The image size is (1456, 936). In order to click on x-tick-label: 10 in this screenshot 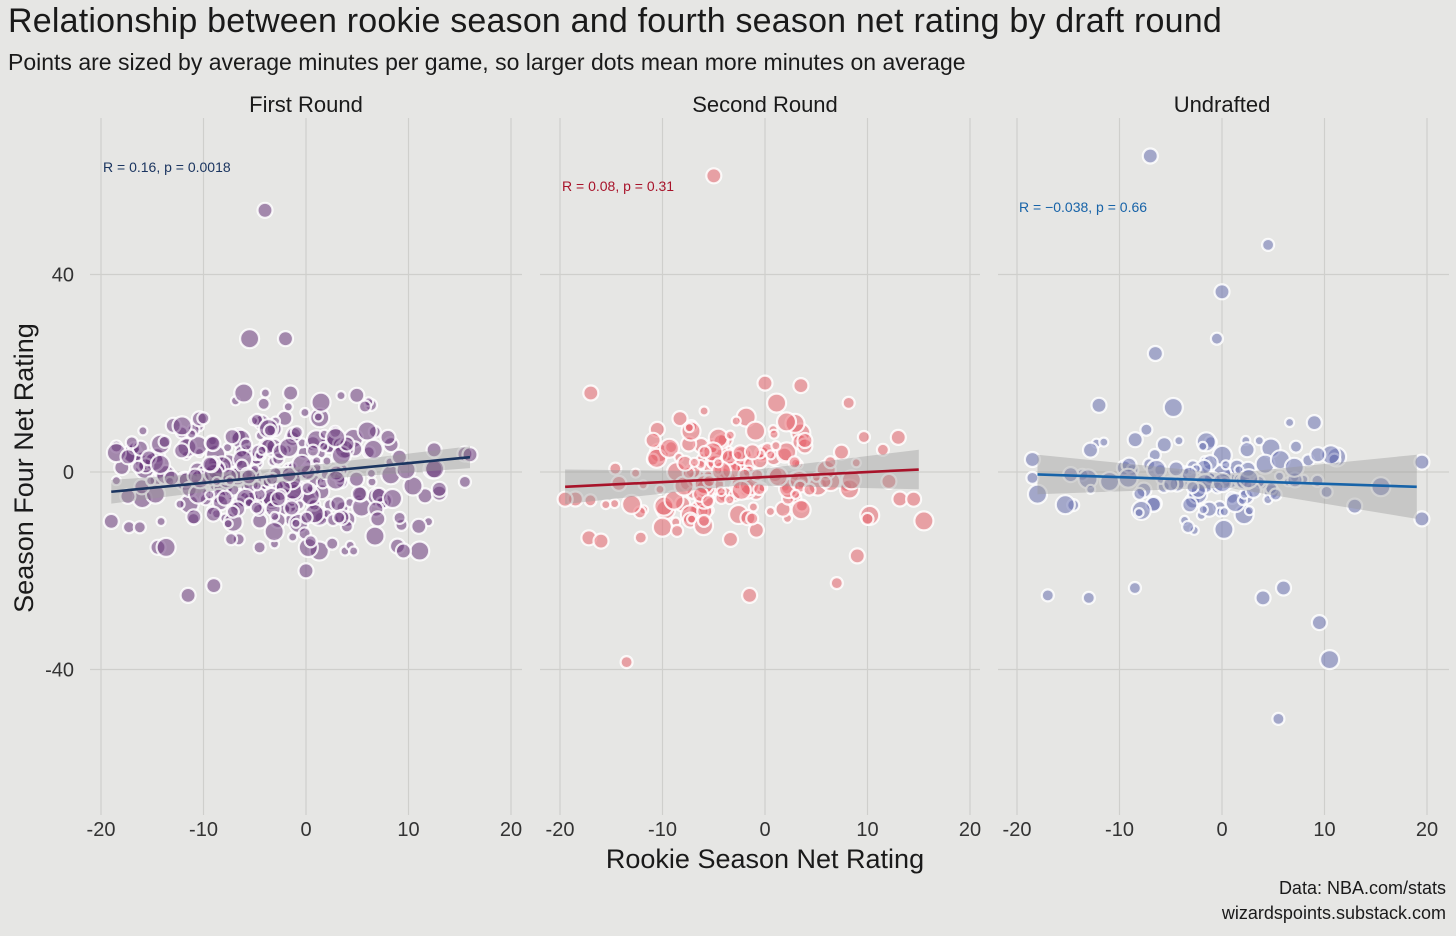, I will do `click(408, 830)`.